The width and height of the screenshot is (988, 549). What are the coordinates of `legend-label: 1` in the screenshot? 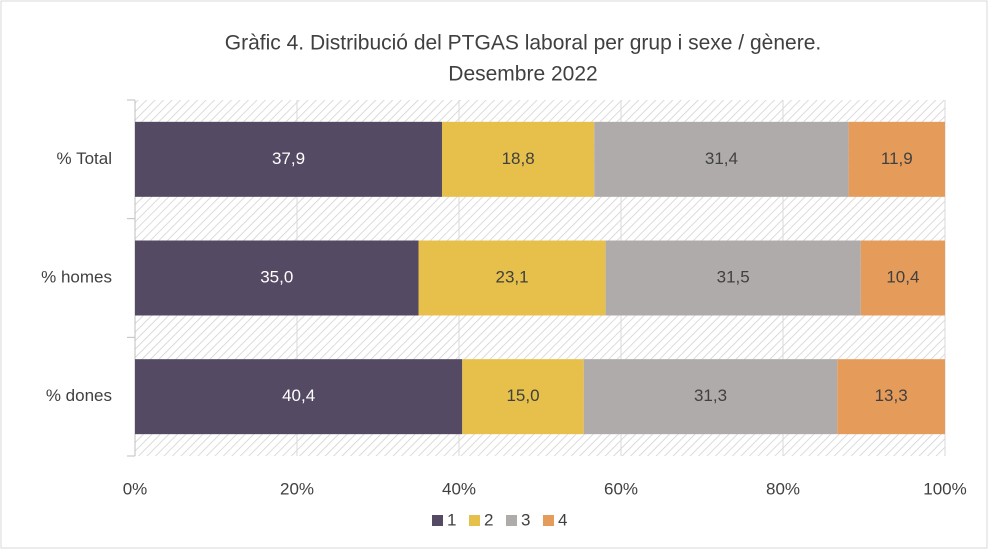 It's located at (451, 519).